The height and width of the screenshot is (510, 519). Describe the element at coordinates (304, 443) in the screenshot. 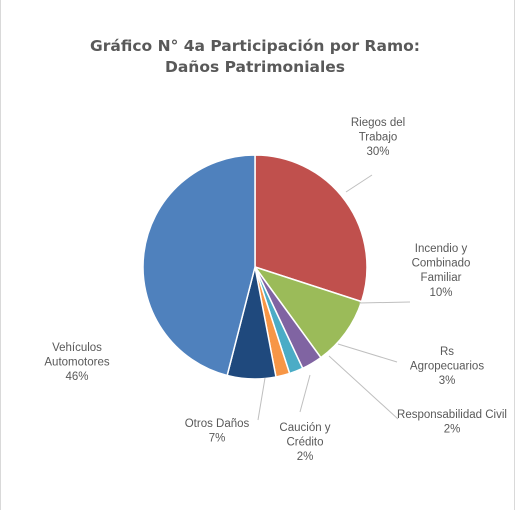

I see `data-label: Crédito` at that location.